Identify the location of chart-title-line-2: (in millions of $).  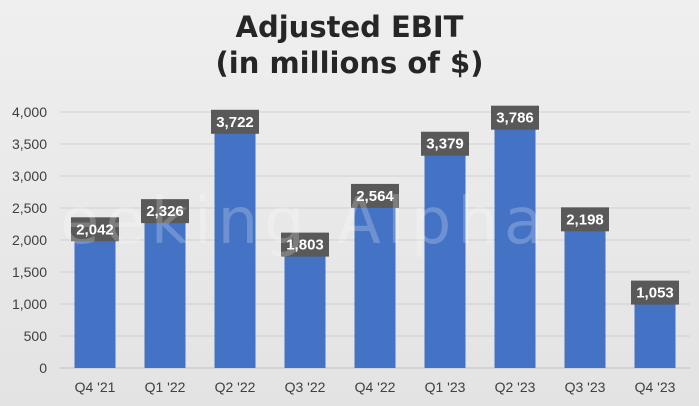
(349, 63).